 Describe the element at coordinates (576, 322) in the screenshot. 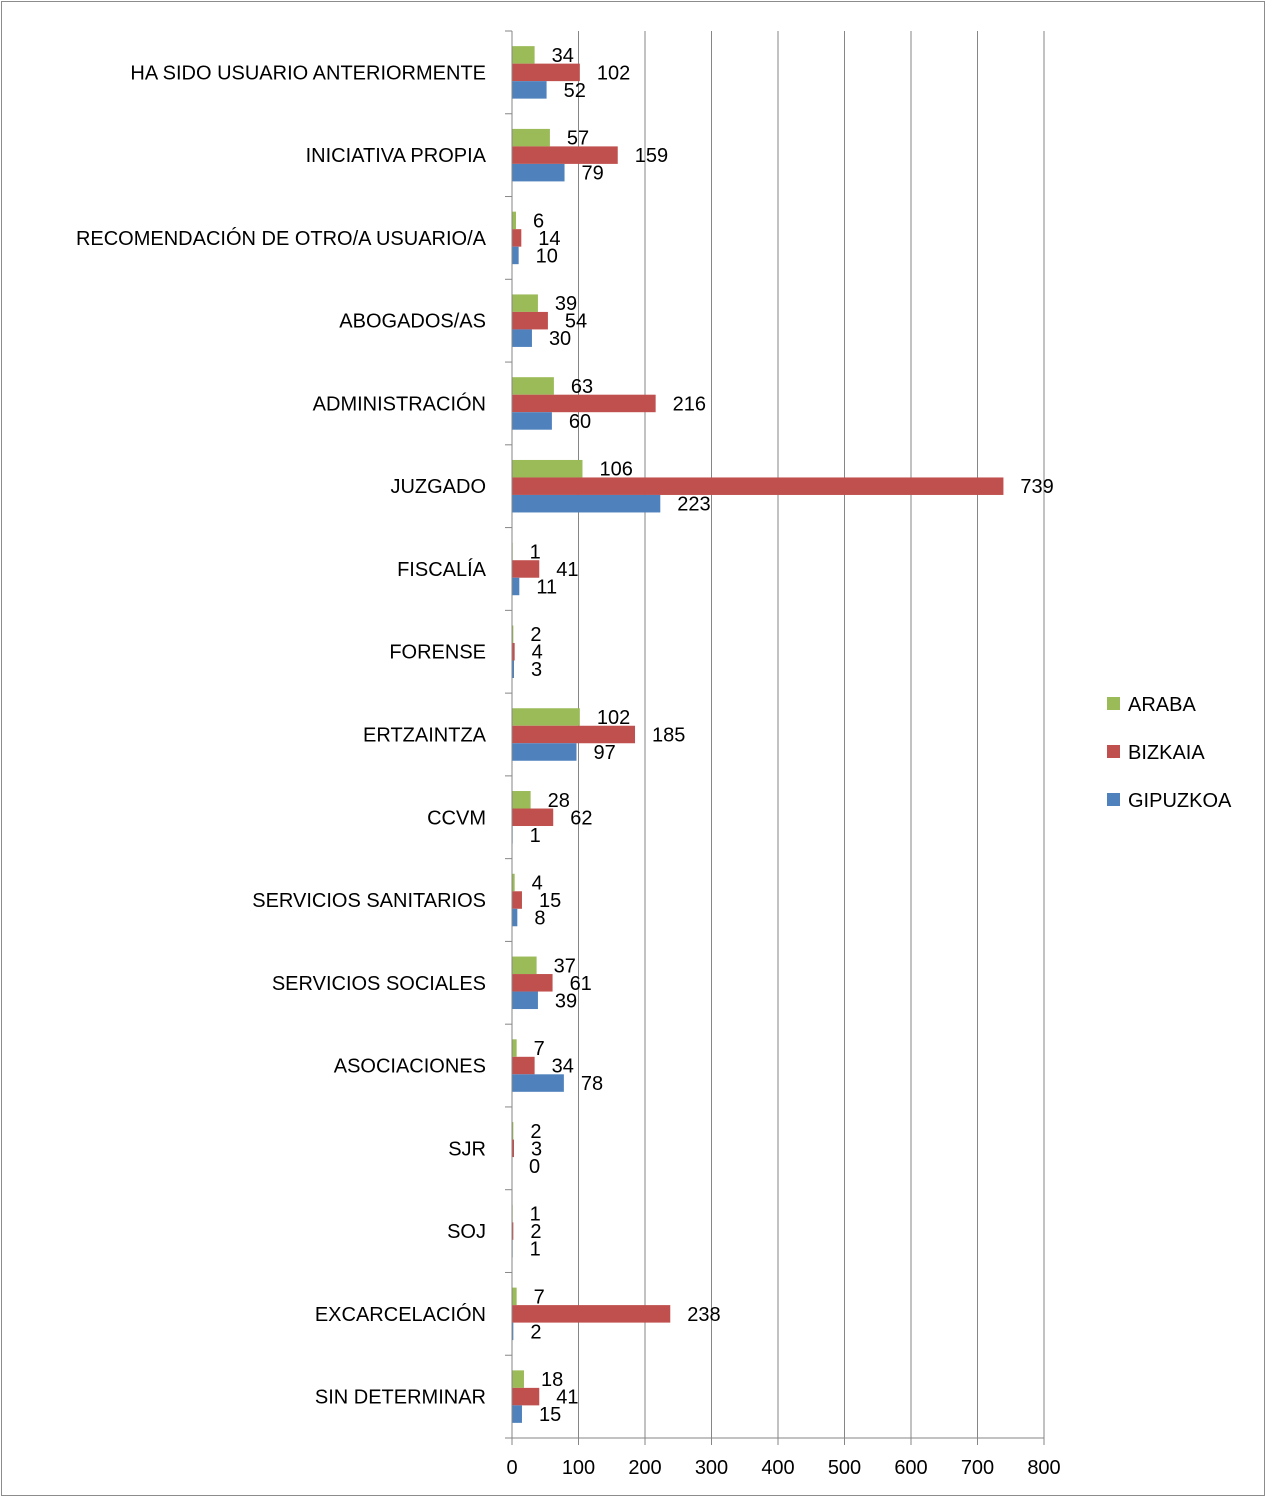

I see `data-label: 54` at that location.